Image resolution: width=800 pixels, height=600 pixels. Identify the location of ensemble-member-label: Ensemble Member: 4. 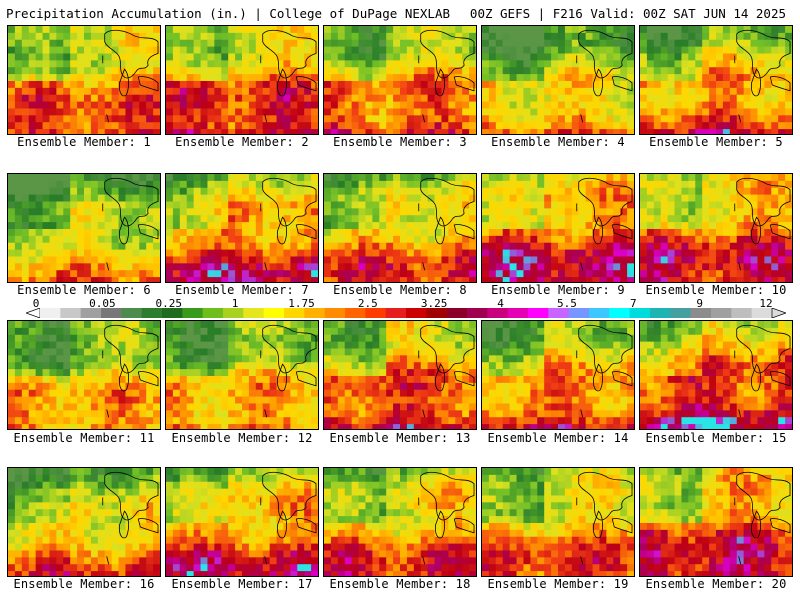
(558, 142).